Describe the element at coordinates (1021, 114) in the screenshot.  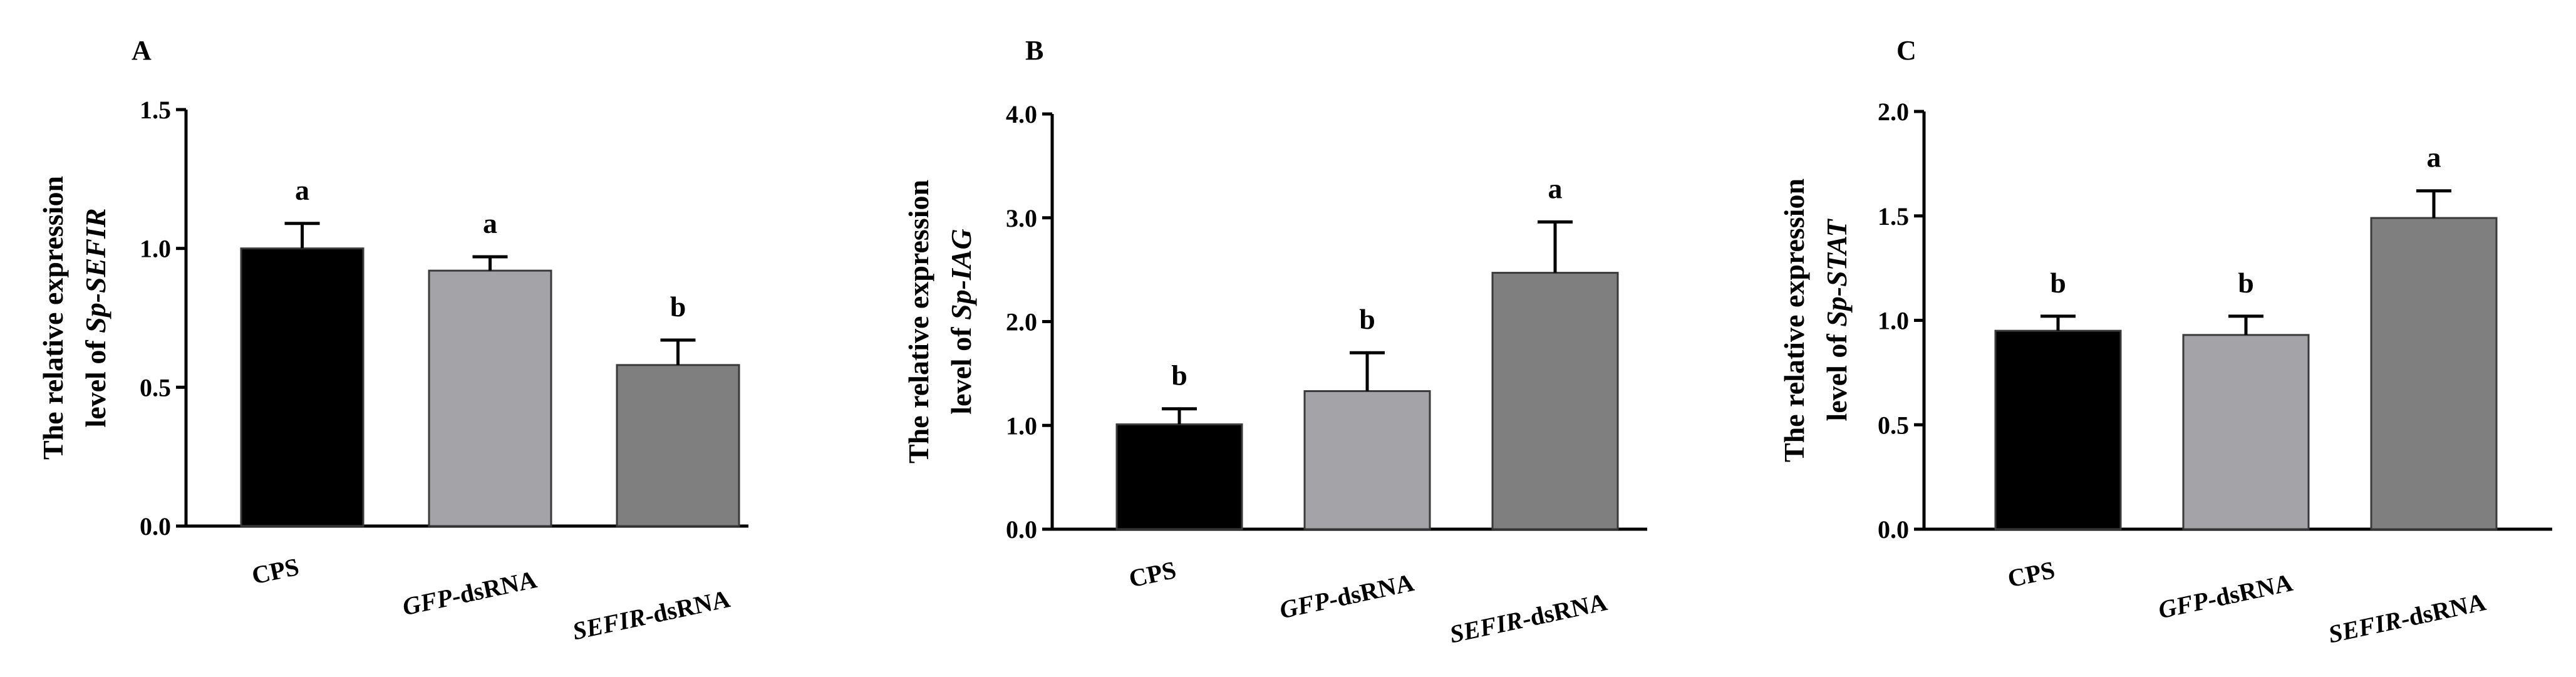
I see `y-tick-label: 4.0` at that location.